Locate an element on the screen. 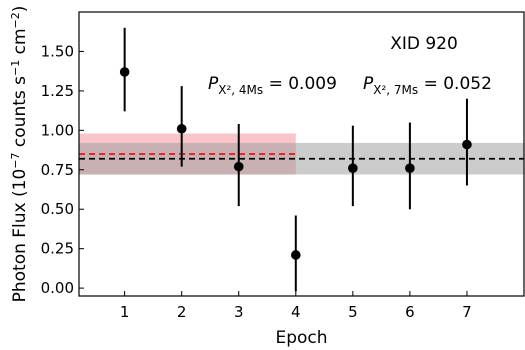  y-axis-label: Photon Flux (10−7 counts s−1 cm−2) is located at coordinates (19, 154).